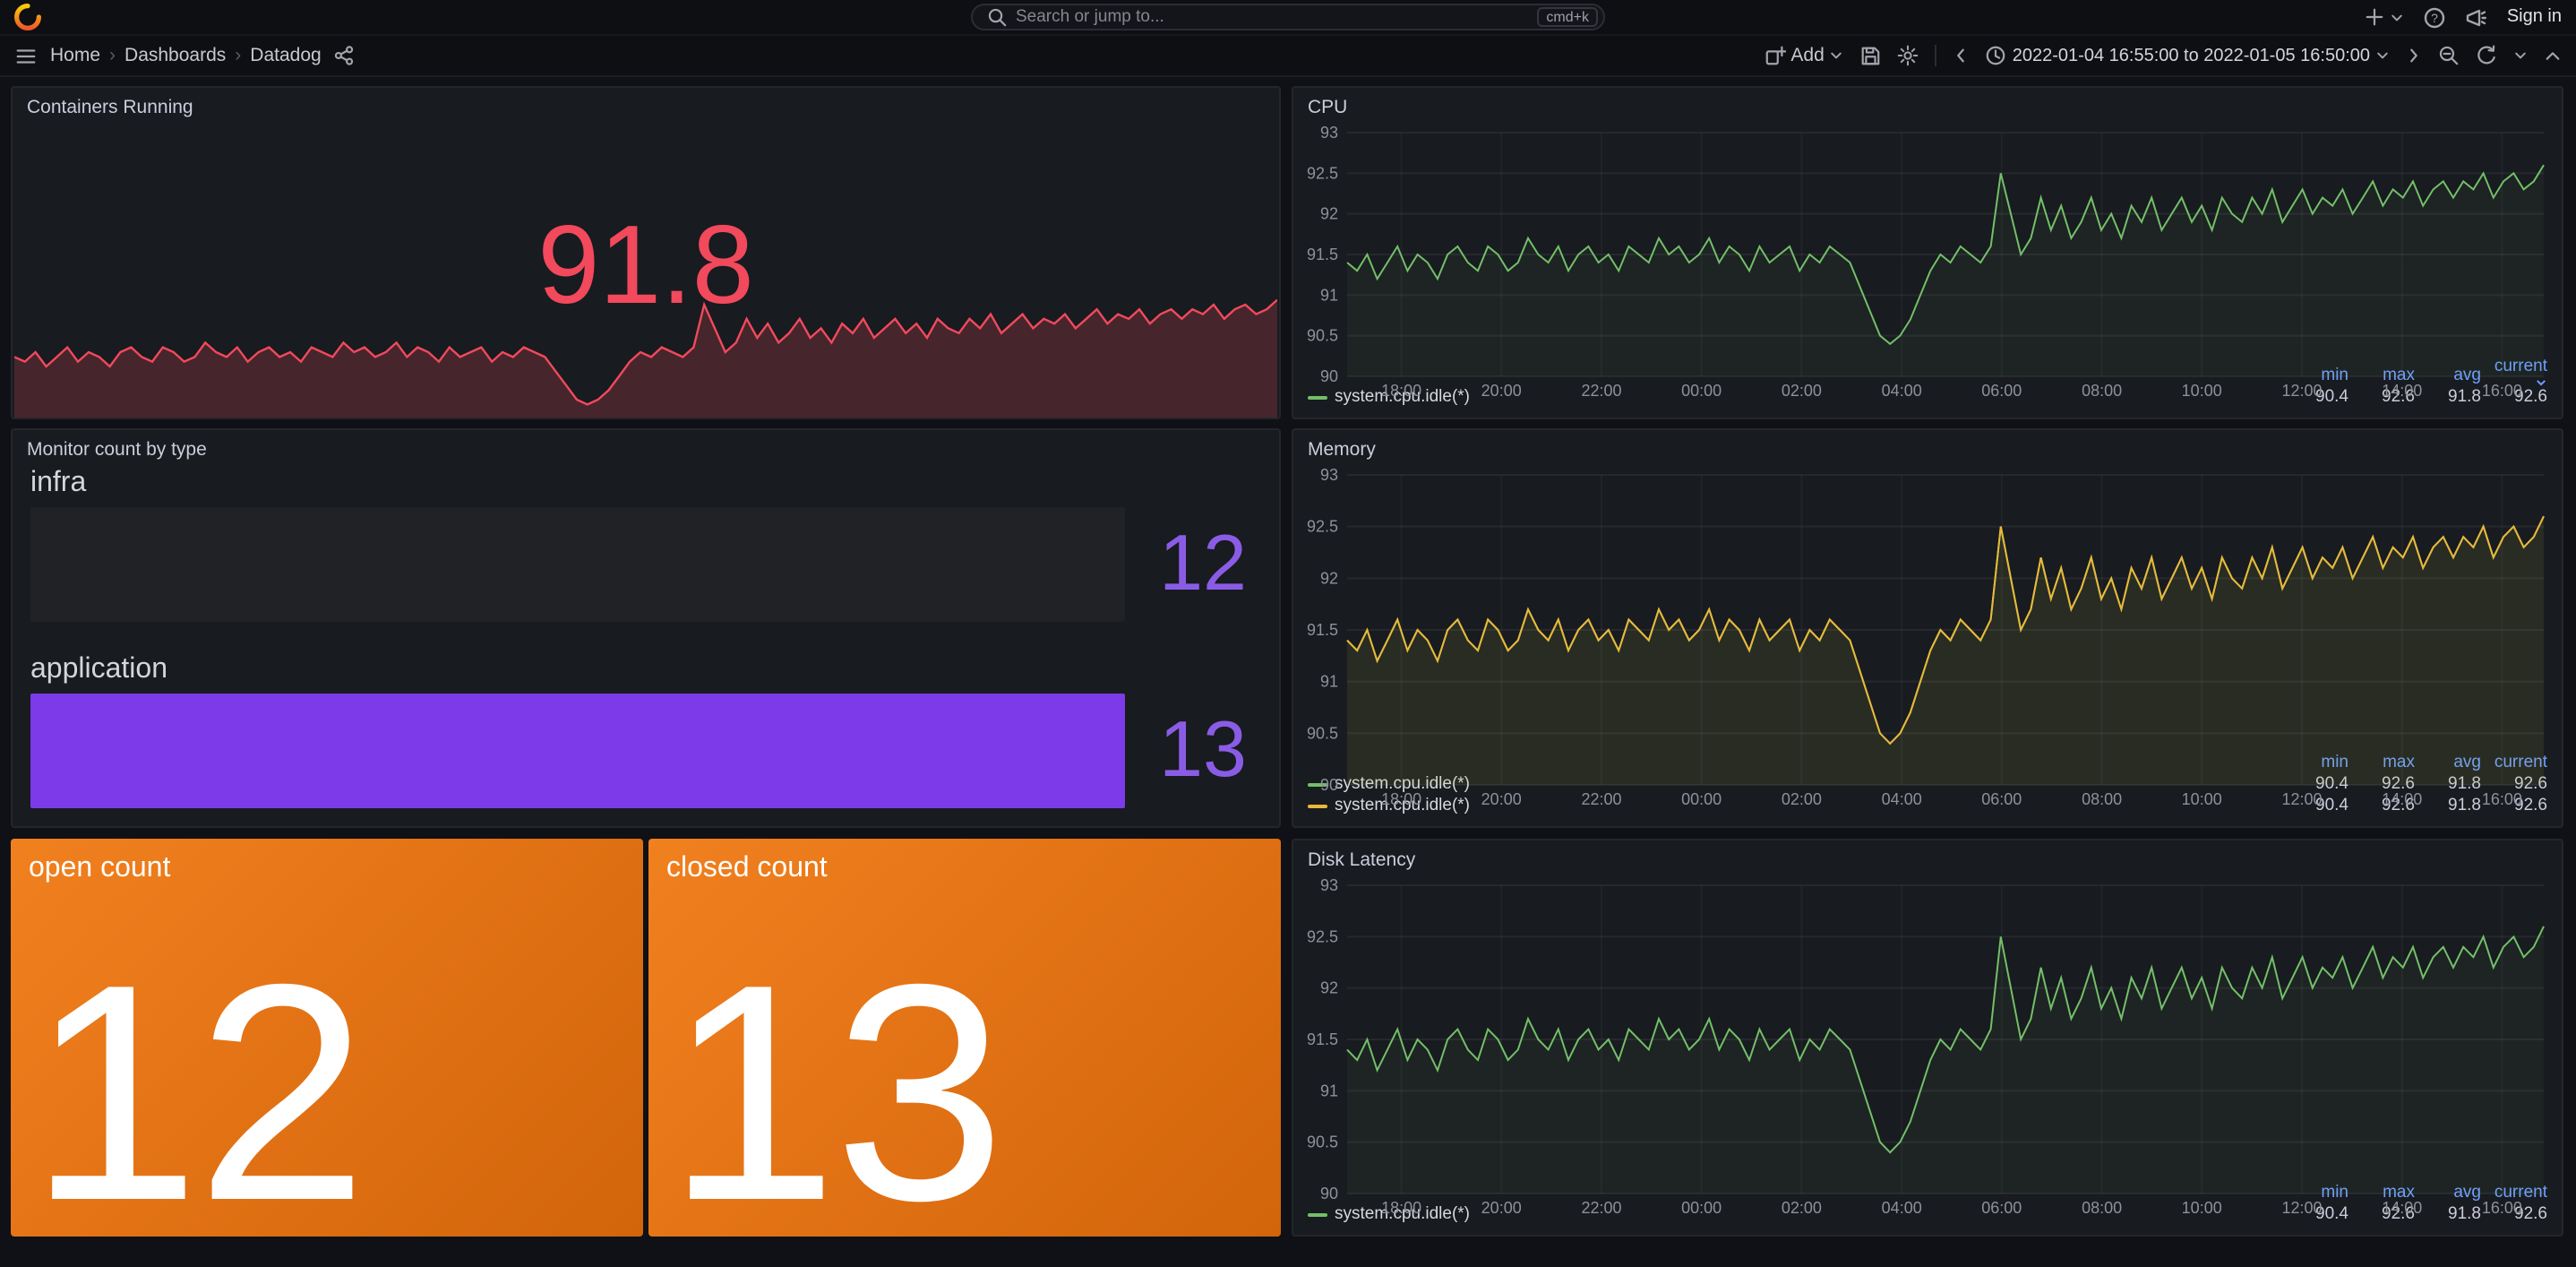  What do you see at coordinates (58, 483) in the screenshot?
I see `bar-gauge-label: infra` at bounding box center [58, 483].